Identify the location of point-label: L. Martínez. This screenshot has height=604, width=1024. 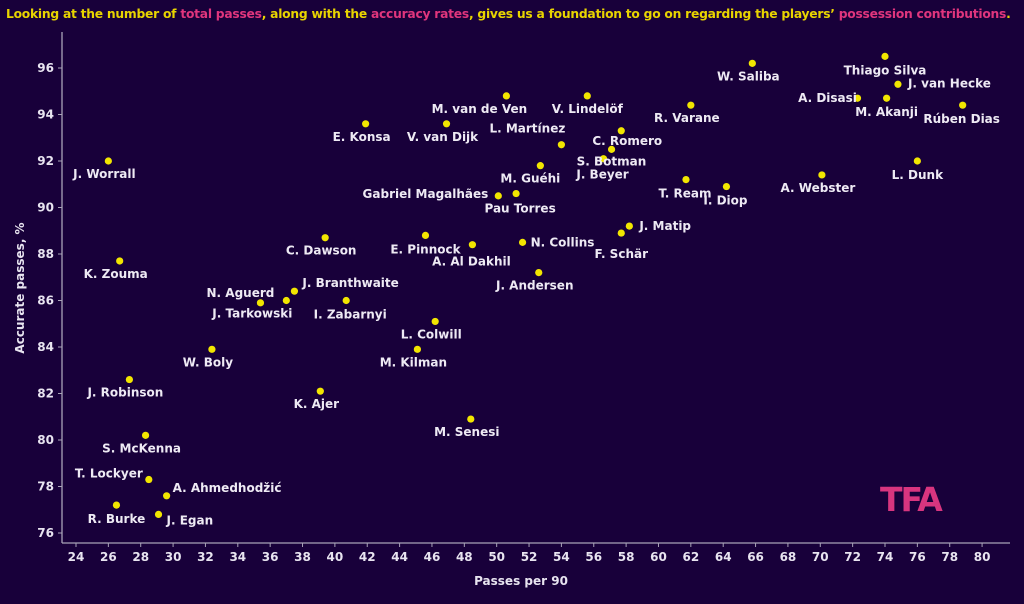
(527, 129).